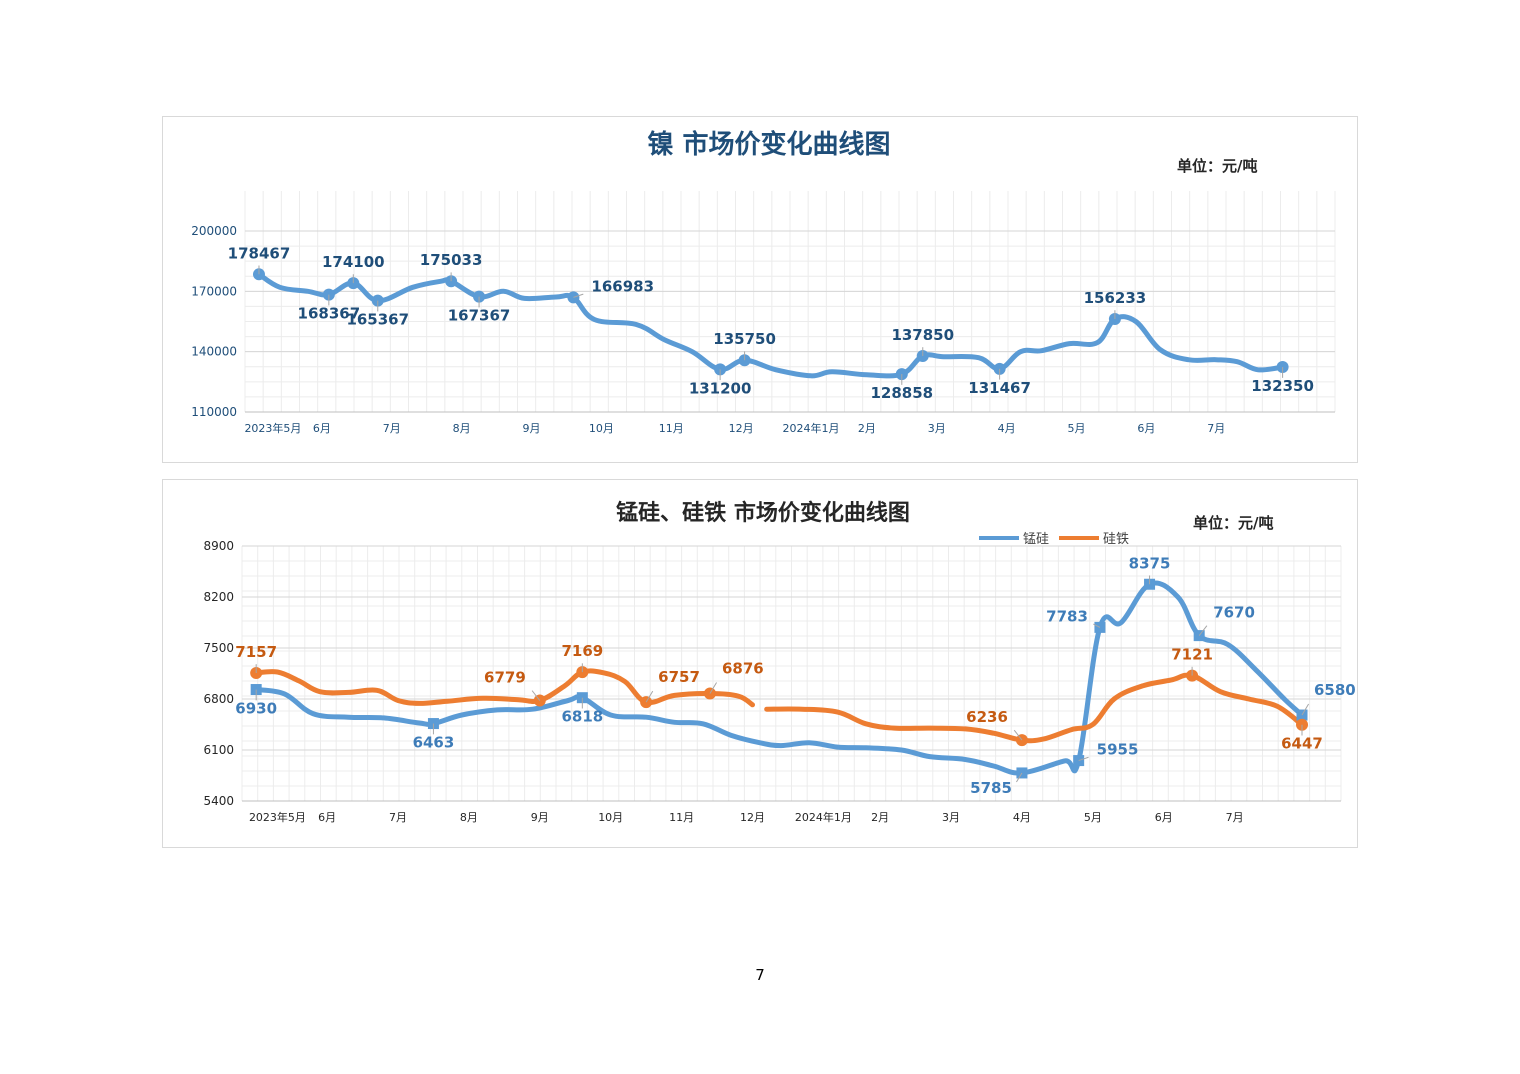 This screenshot has width=1520, height=1074. What do you see at coordinates (582, 717) in the screenshot?
I see `data-label: 6818` at bounding box center [582, 717].